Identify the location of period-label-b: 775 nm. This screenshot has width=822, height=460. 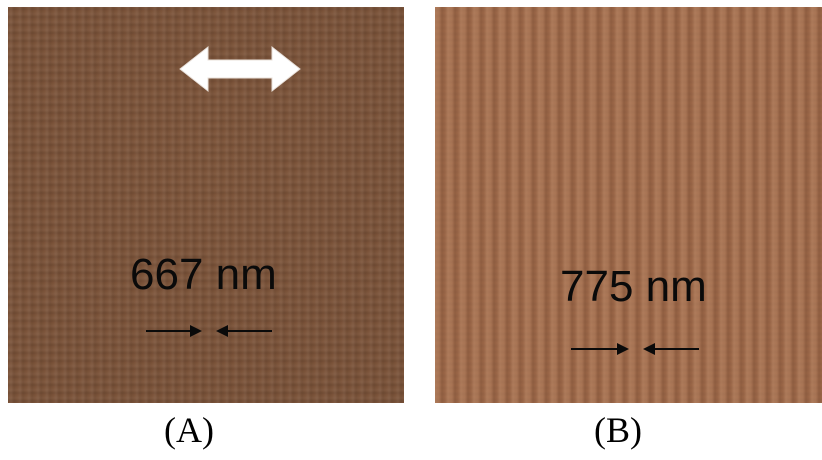
(633, 287).